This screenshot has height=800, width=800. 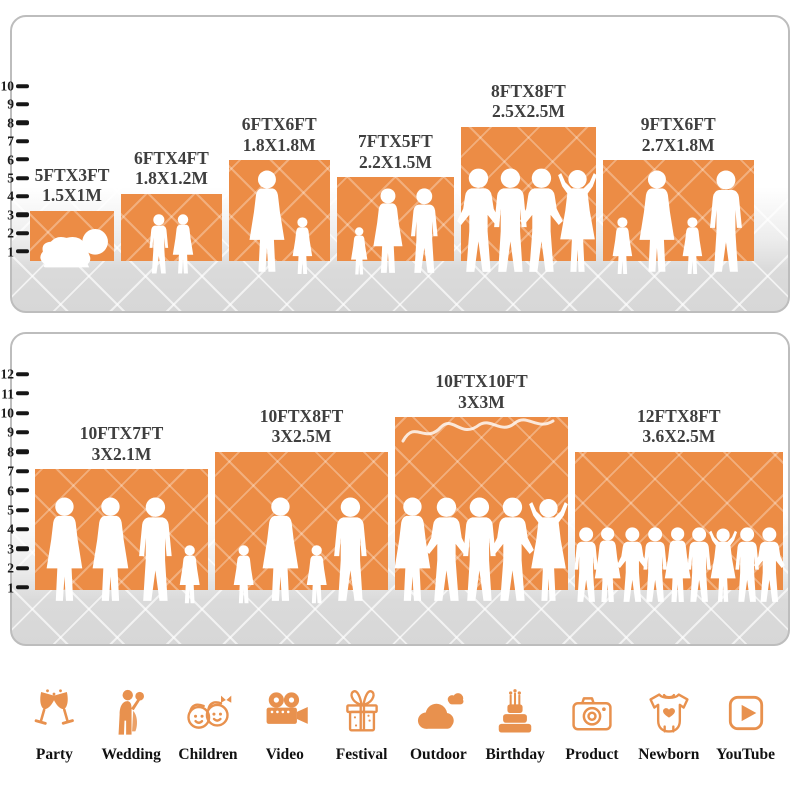 What do you see at coordinates (171, 157) in the screenshot?
I see `backdrop-size-label-ft: 6FTX4FT` at bounding box center [171, 157].